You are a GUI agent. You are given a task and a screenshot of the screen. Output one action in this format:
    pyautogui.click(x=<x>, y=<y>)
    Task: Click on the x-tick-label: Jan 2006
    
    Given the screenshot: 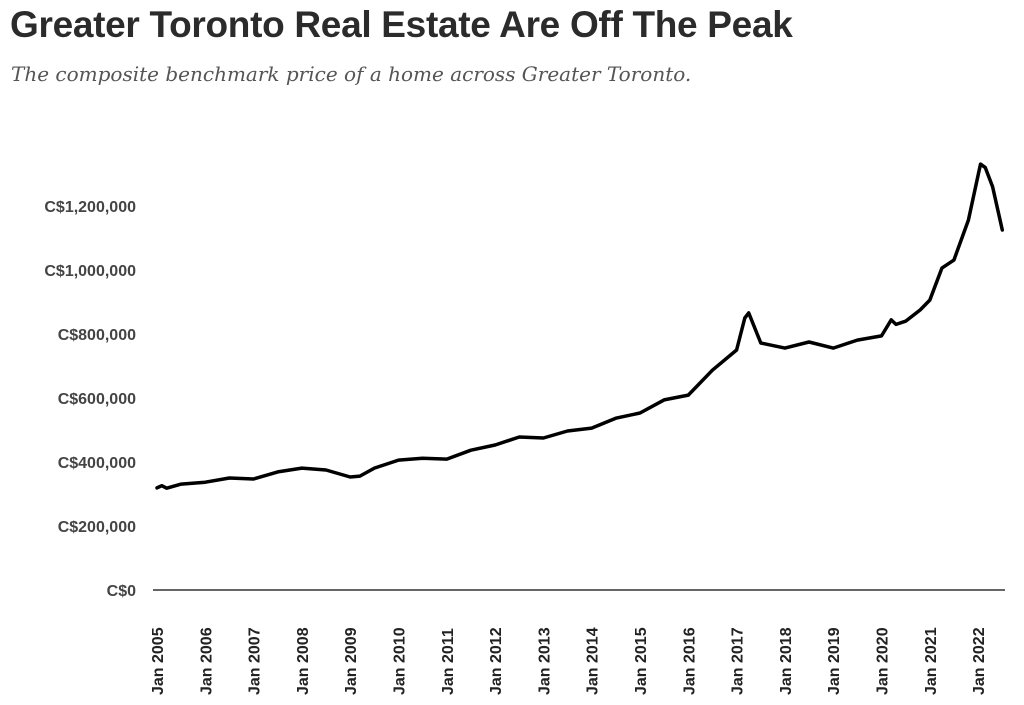 What is the action you would take?
    pyautogui.click(x=206, y=661)
    